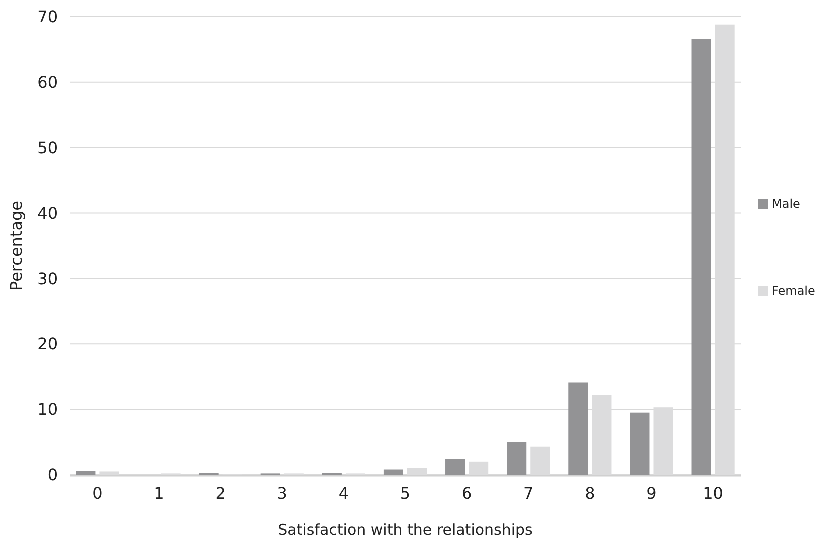 The image size is (821, 545). Describe the element at coordinates (97, 493) in the screenshot. I see `x-tick-label: 0` at that location.